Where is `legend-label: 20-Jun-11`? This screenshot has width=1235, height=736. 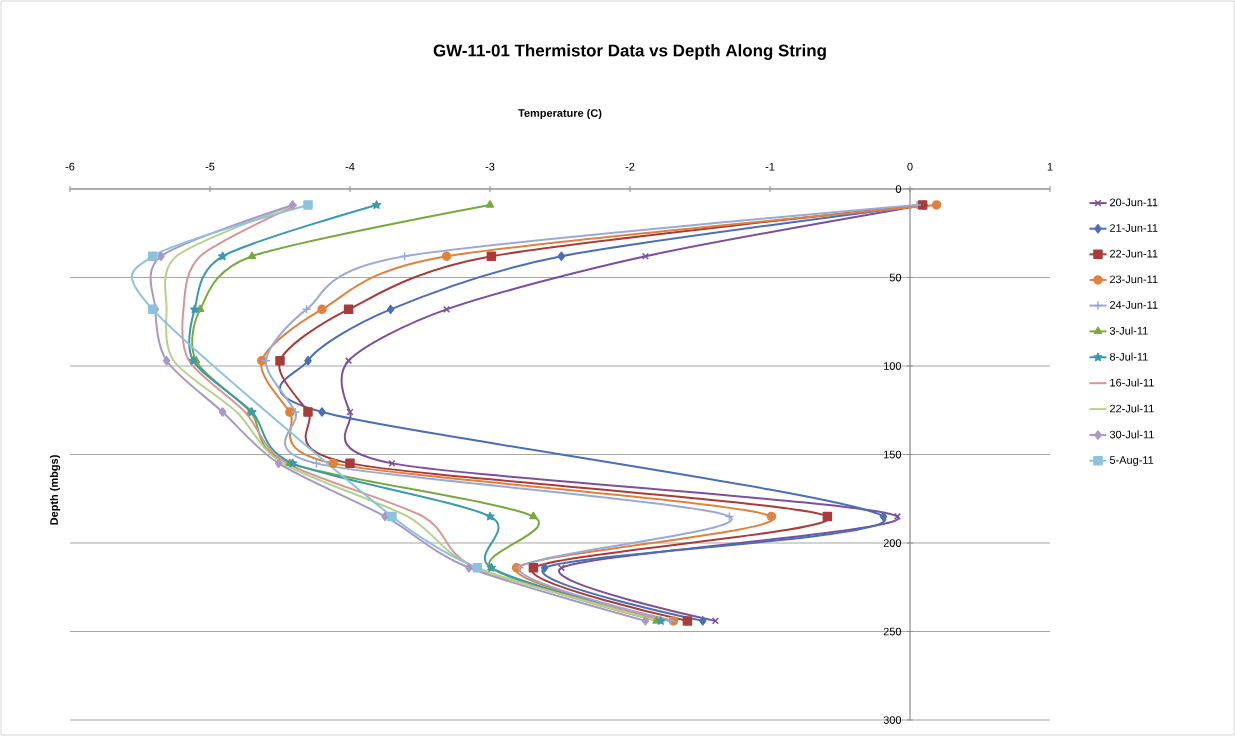 legend-label: 20-Jun-11 is located at coordinates (1134, 202).